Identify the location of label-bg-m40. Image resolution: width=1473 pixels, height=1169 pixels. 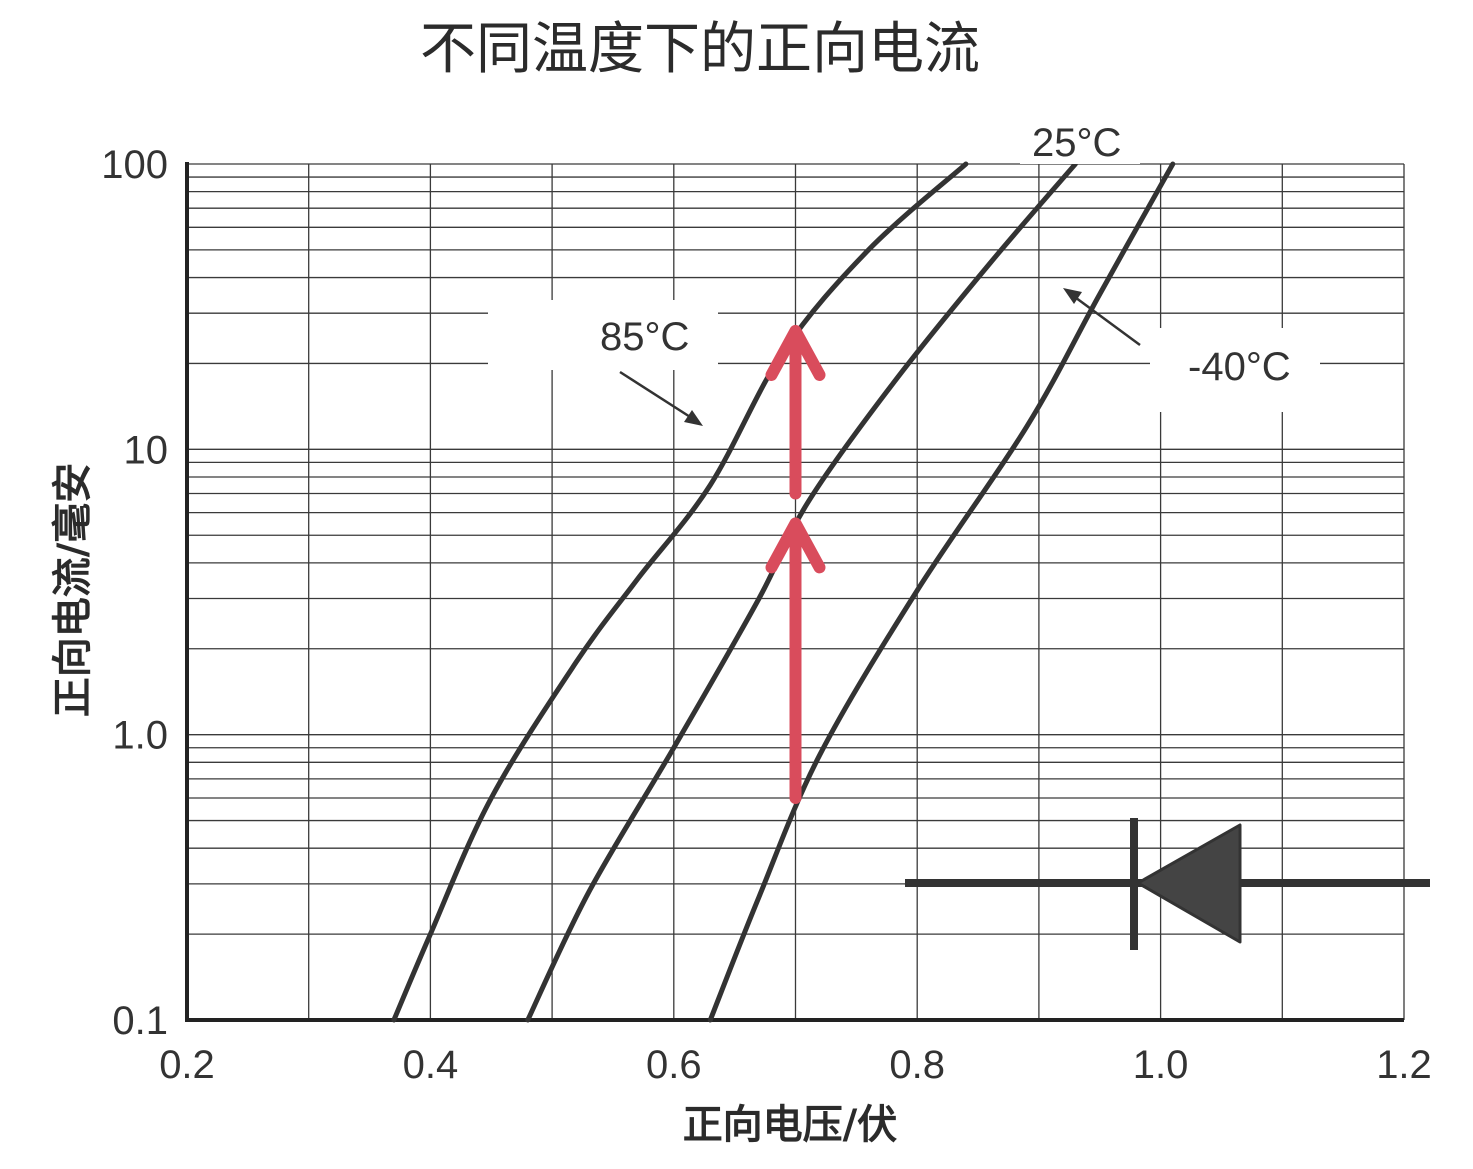
(1235, 370).